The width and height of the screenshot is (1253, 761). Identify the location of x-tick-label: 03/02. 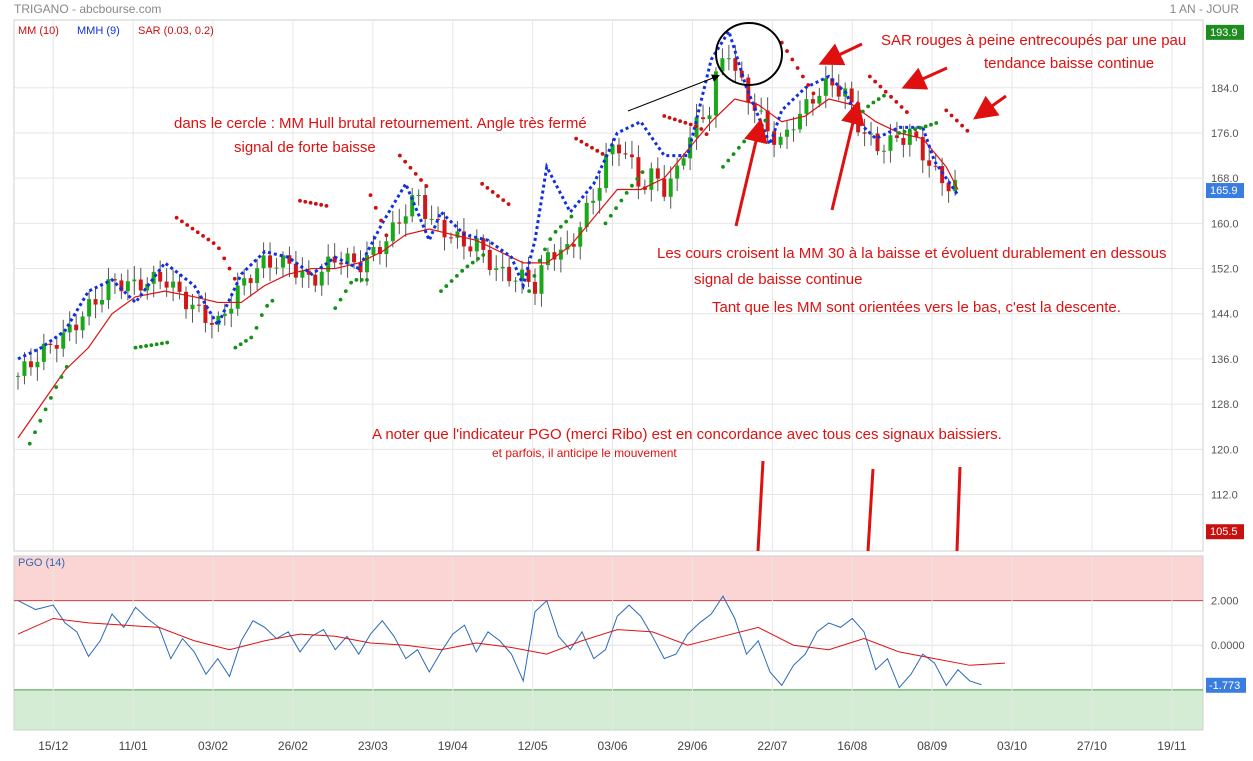
(213, 746).